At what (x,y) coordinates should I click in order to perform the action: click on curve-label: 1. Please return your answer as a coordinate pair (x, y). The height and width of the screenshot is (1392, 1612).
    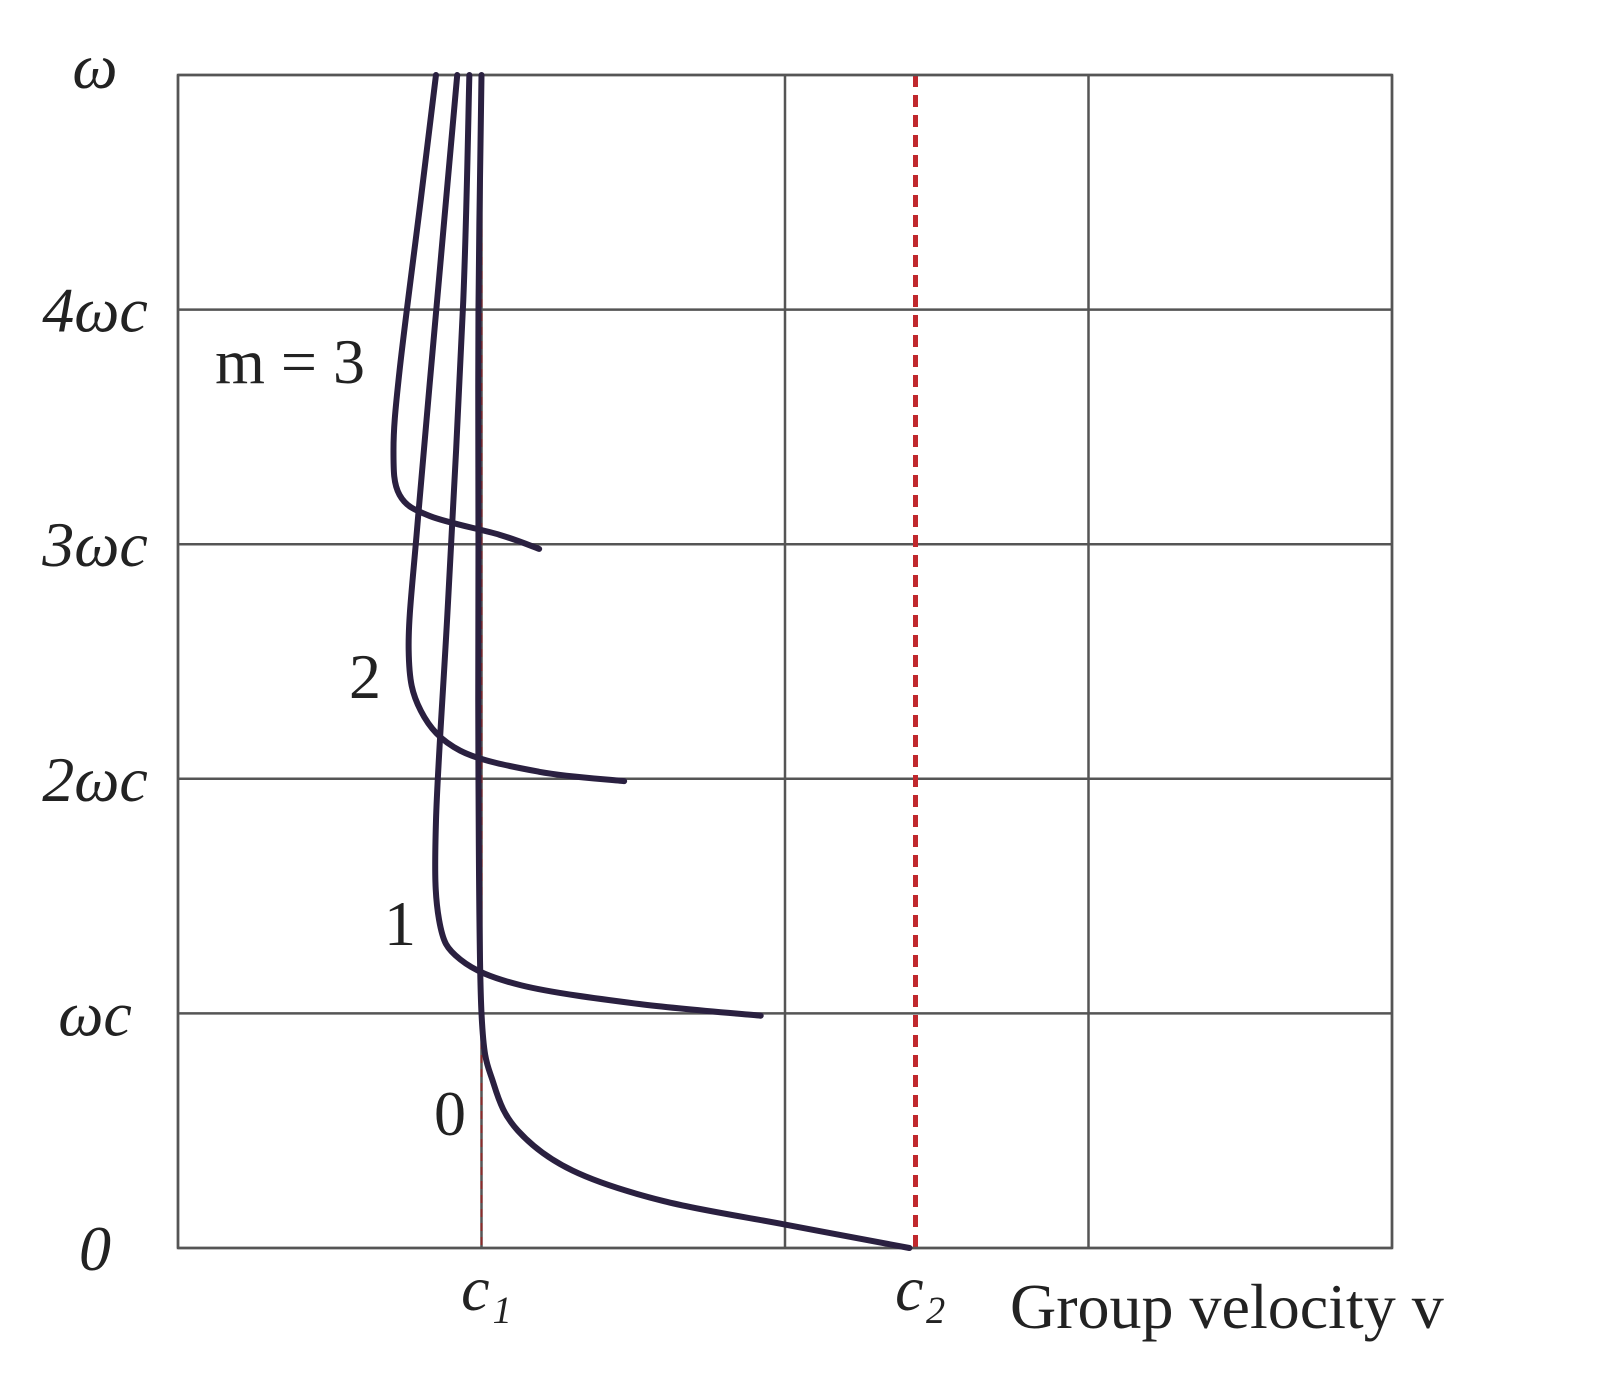
    Looking at the image, I should click on (400, 923).